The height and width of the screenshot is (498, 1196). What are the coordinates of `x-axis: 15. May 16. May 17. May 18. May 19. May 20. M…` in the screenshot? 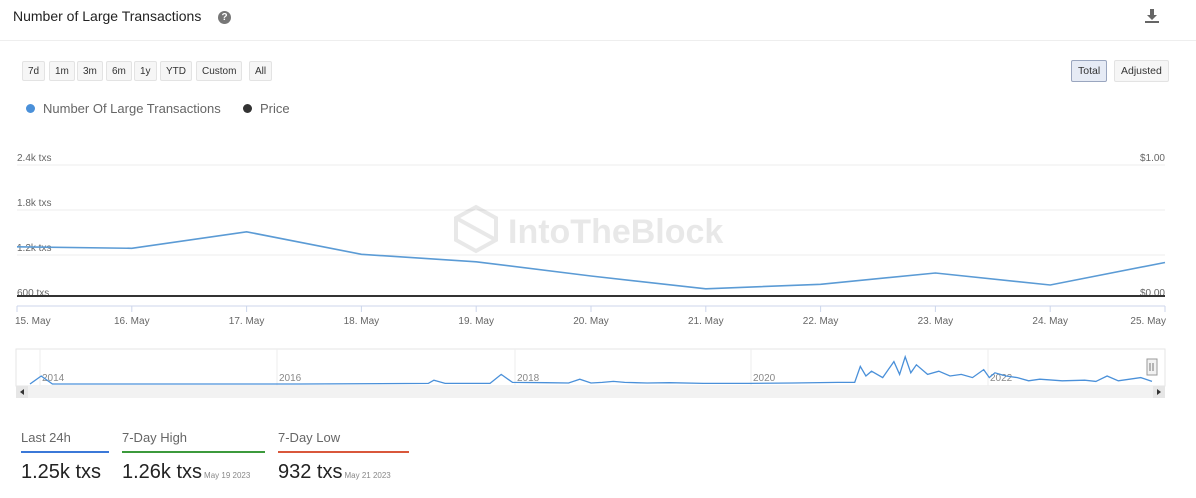 It's located at (590, 316).